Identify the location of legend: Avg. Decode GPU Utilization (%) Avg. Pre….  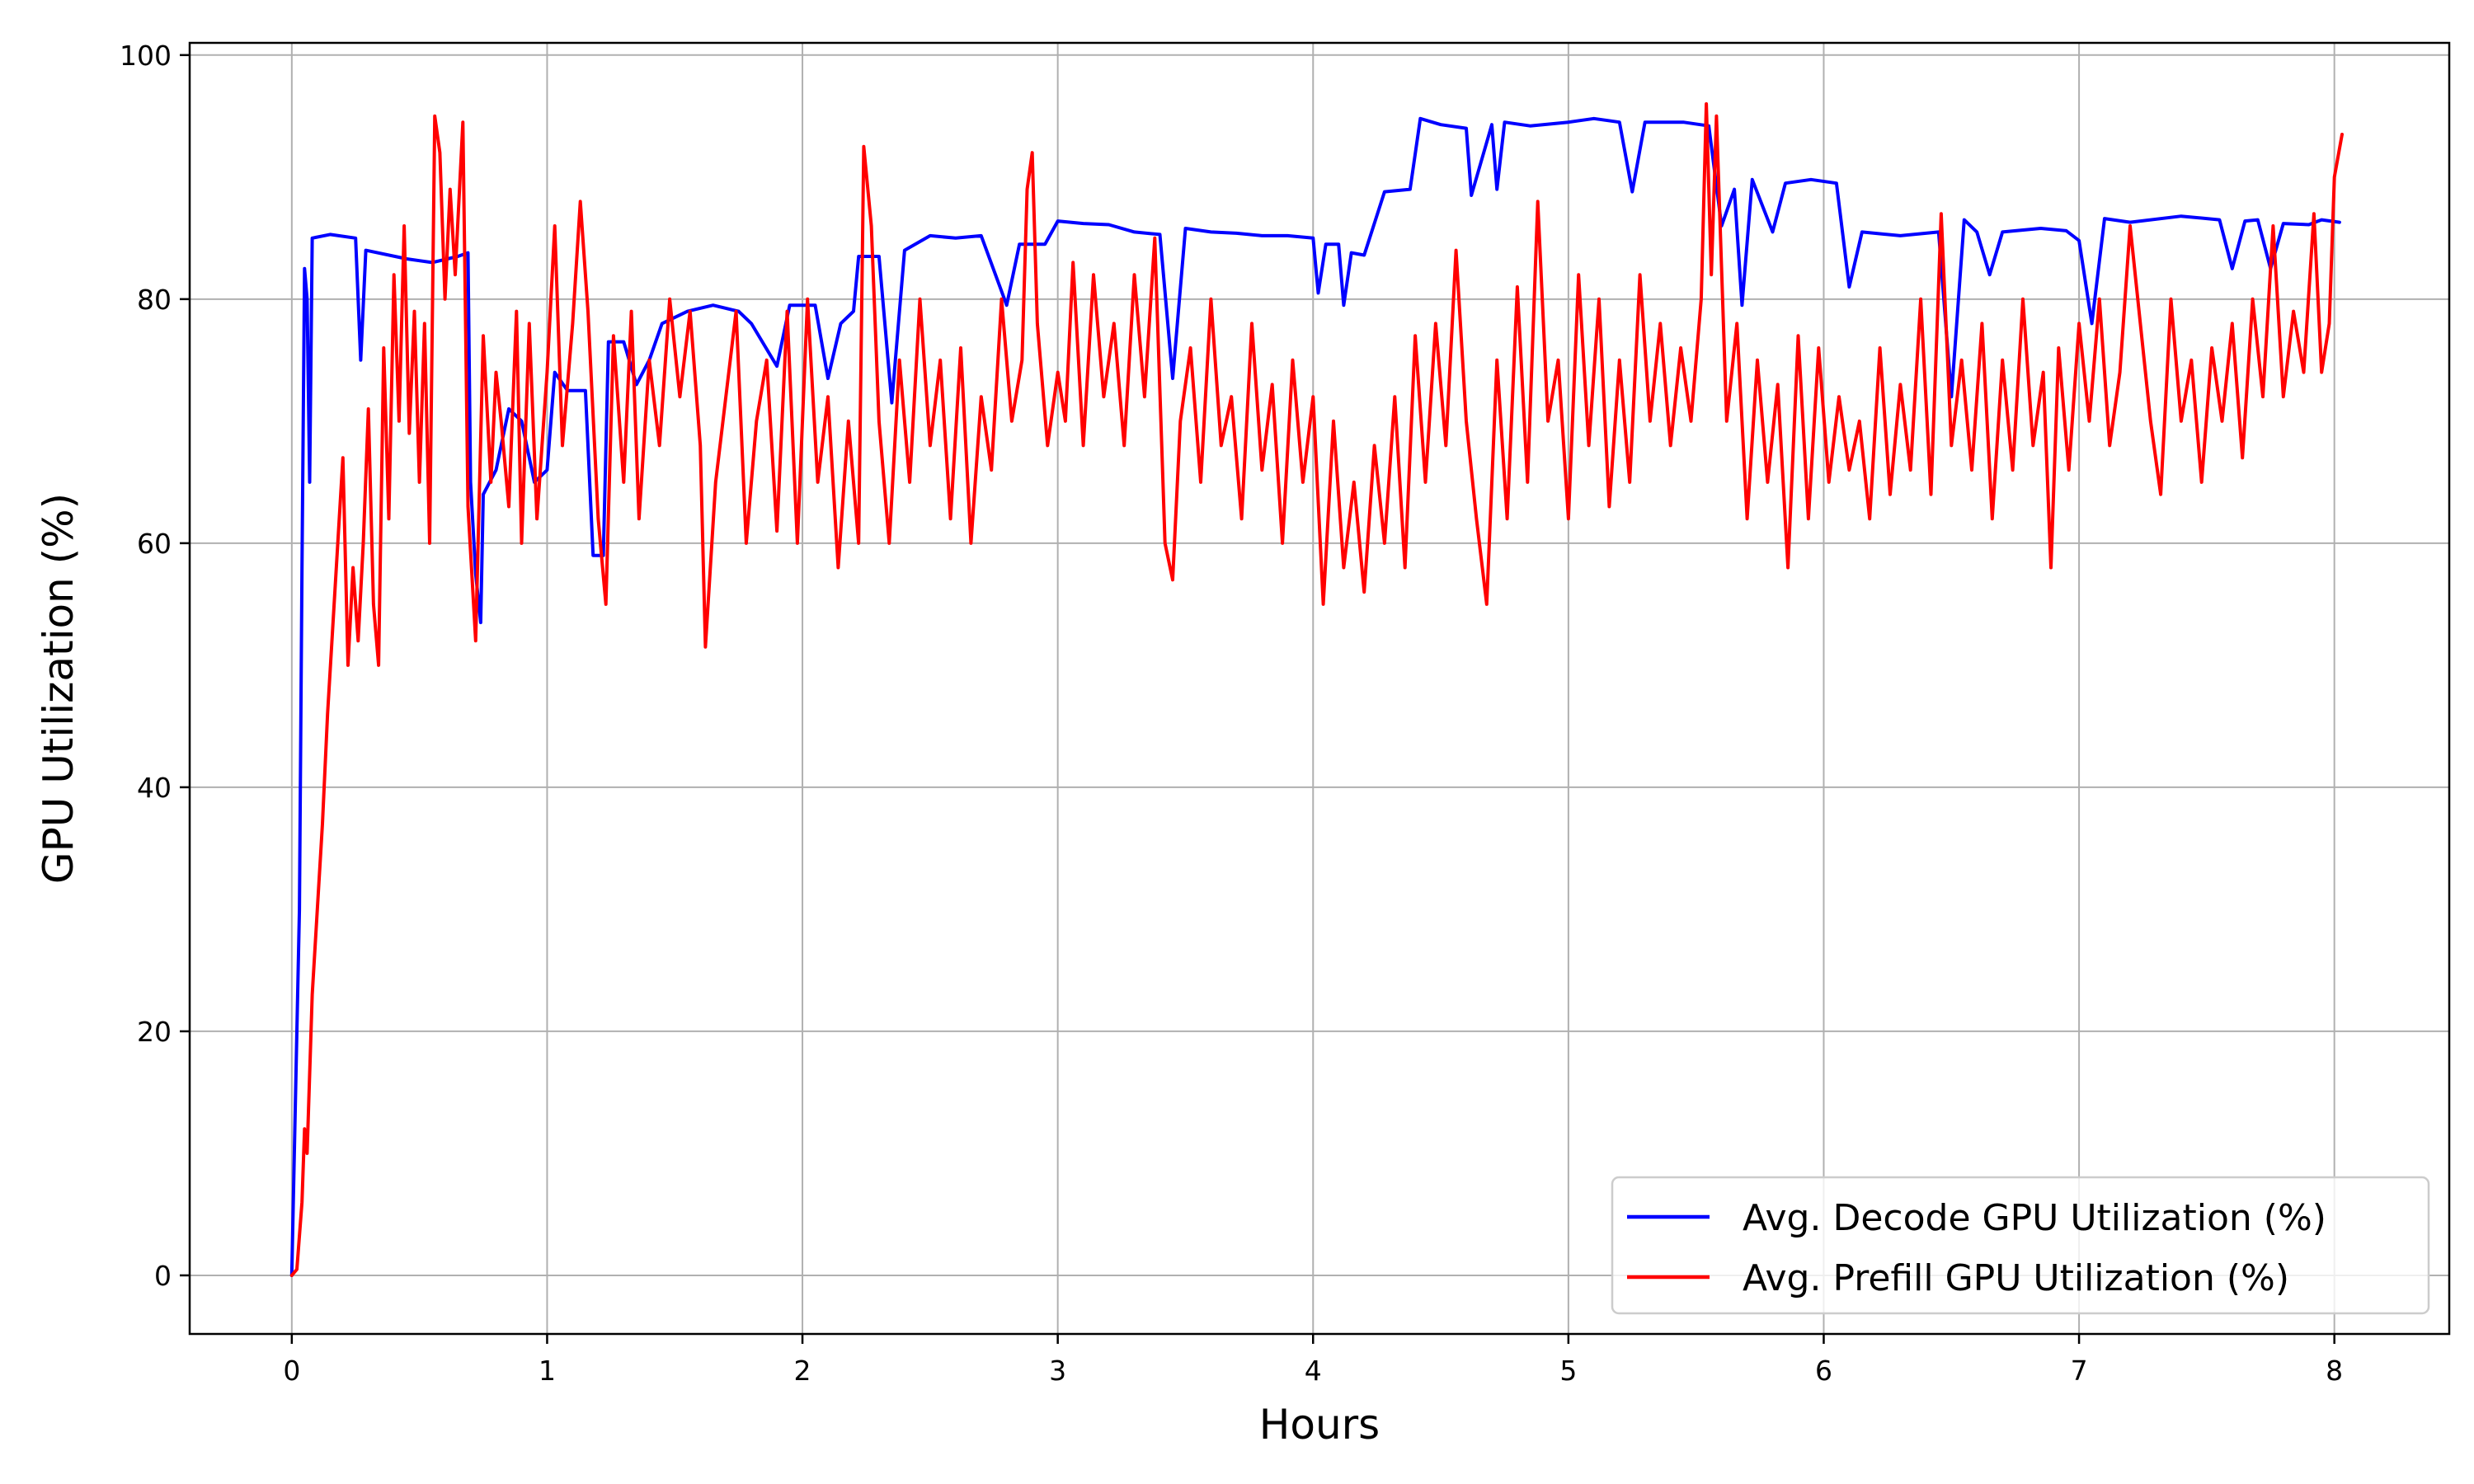
(2020, 1245).